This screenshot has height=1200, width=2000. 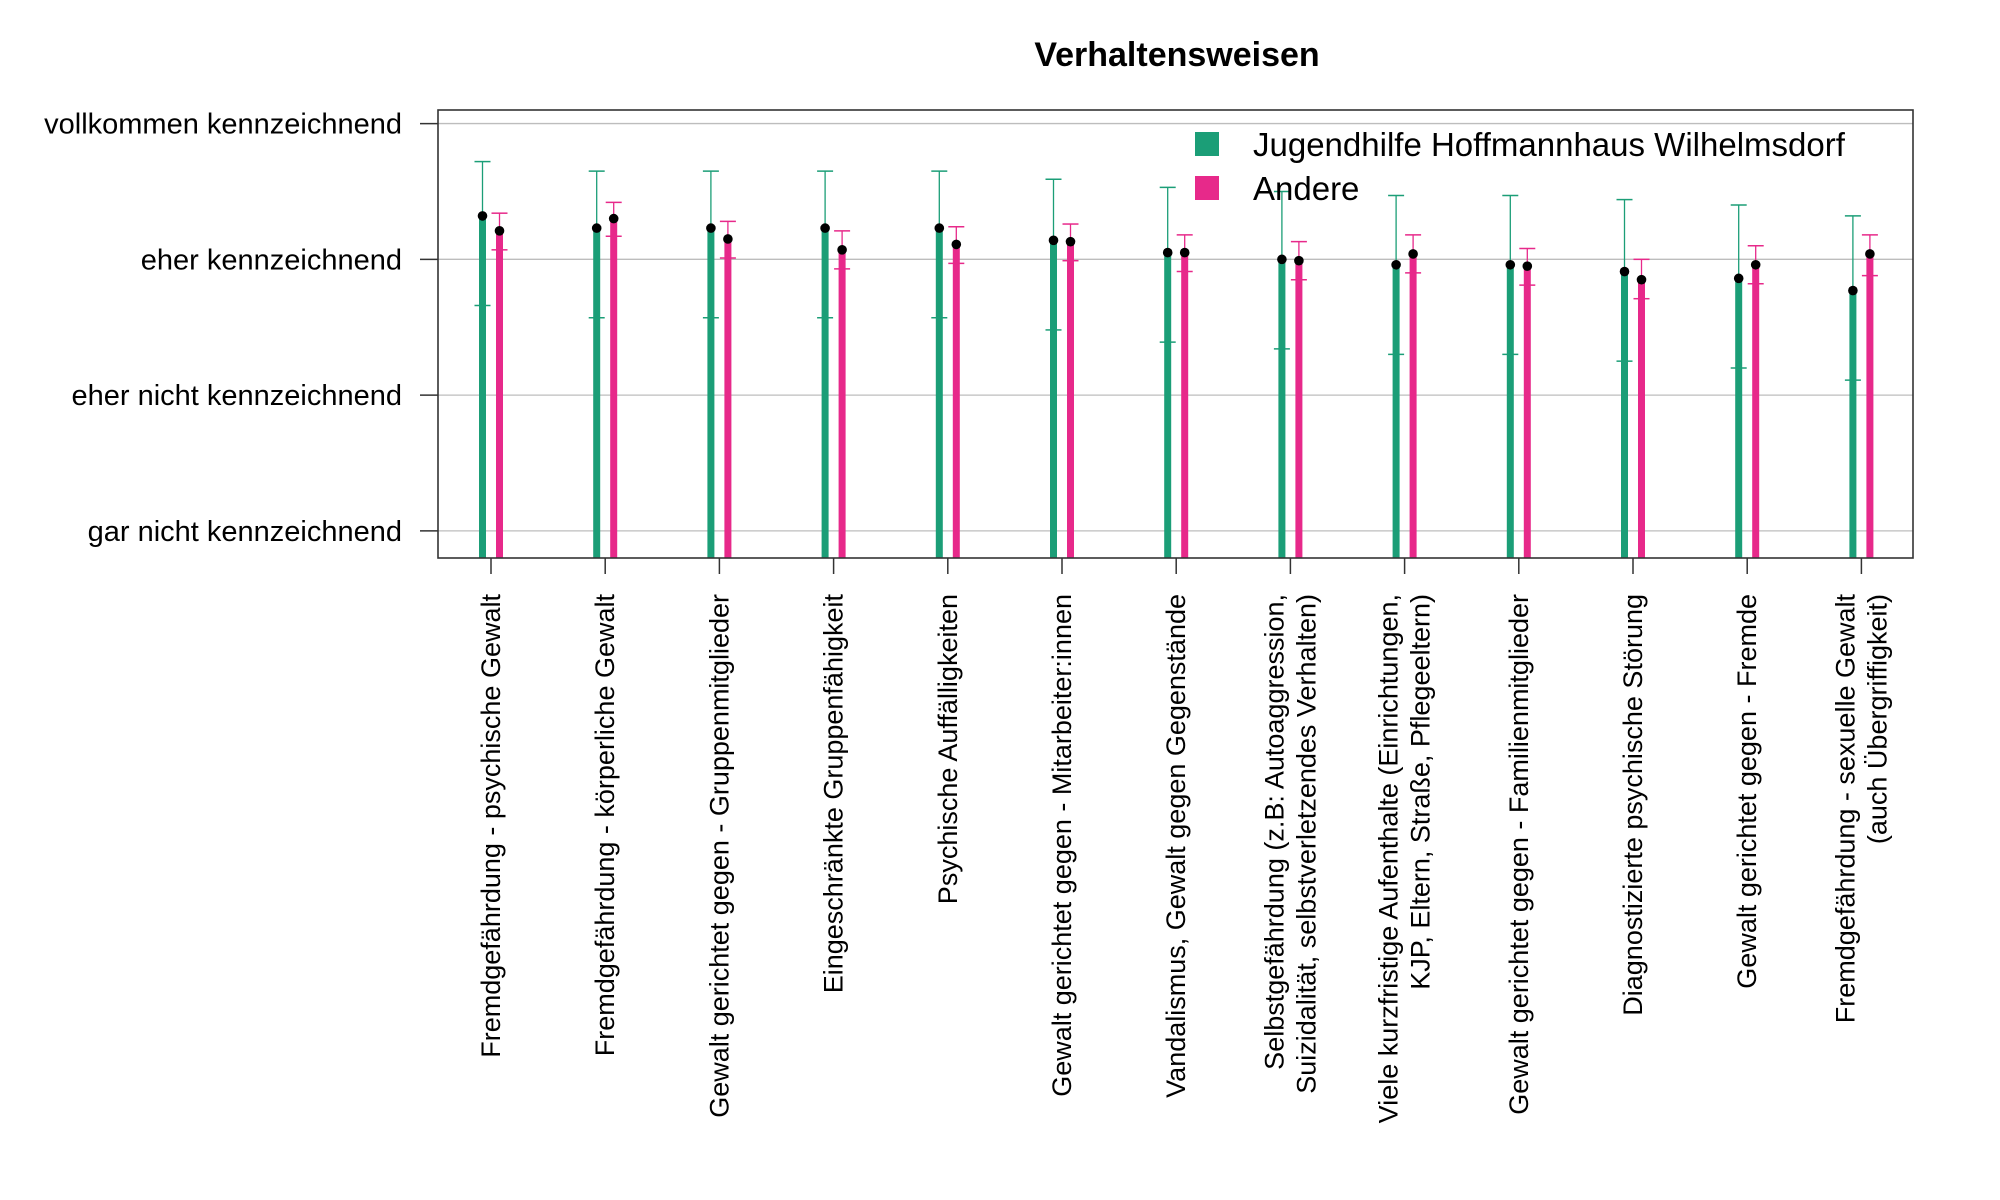 What do you see at coordinates (1176, 55) in the screenshot?
I see `chart-title: Verhaltensweisen` at bounding box center [1176, 55].